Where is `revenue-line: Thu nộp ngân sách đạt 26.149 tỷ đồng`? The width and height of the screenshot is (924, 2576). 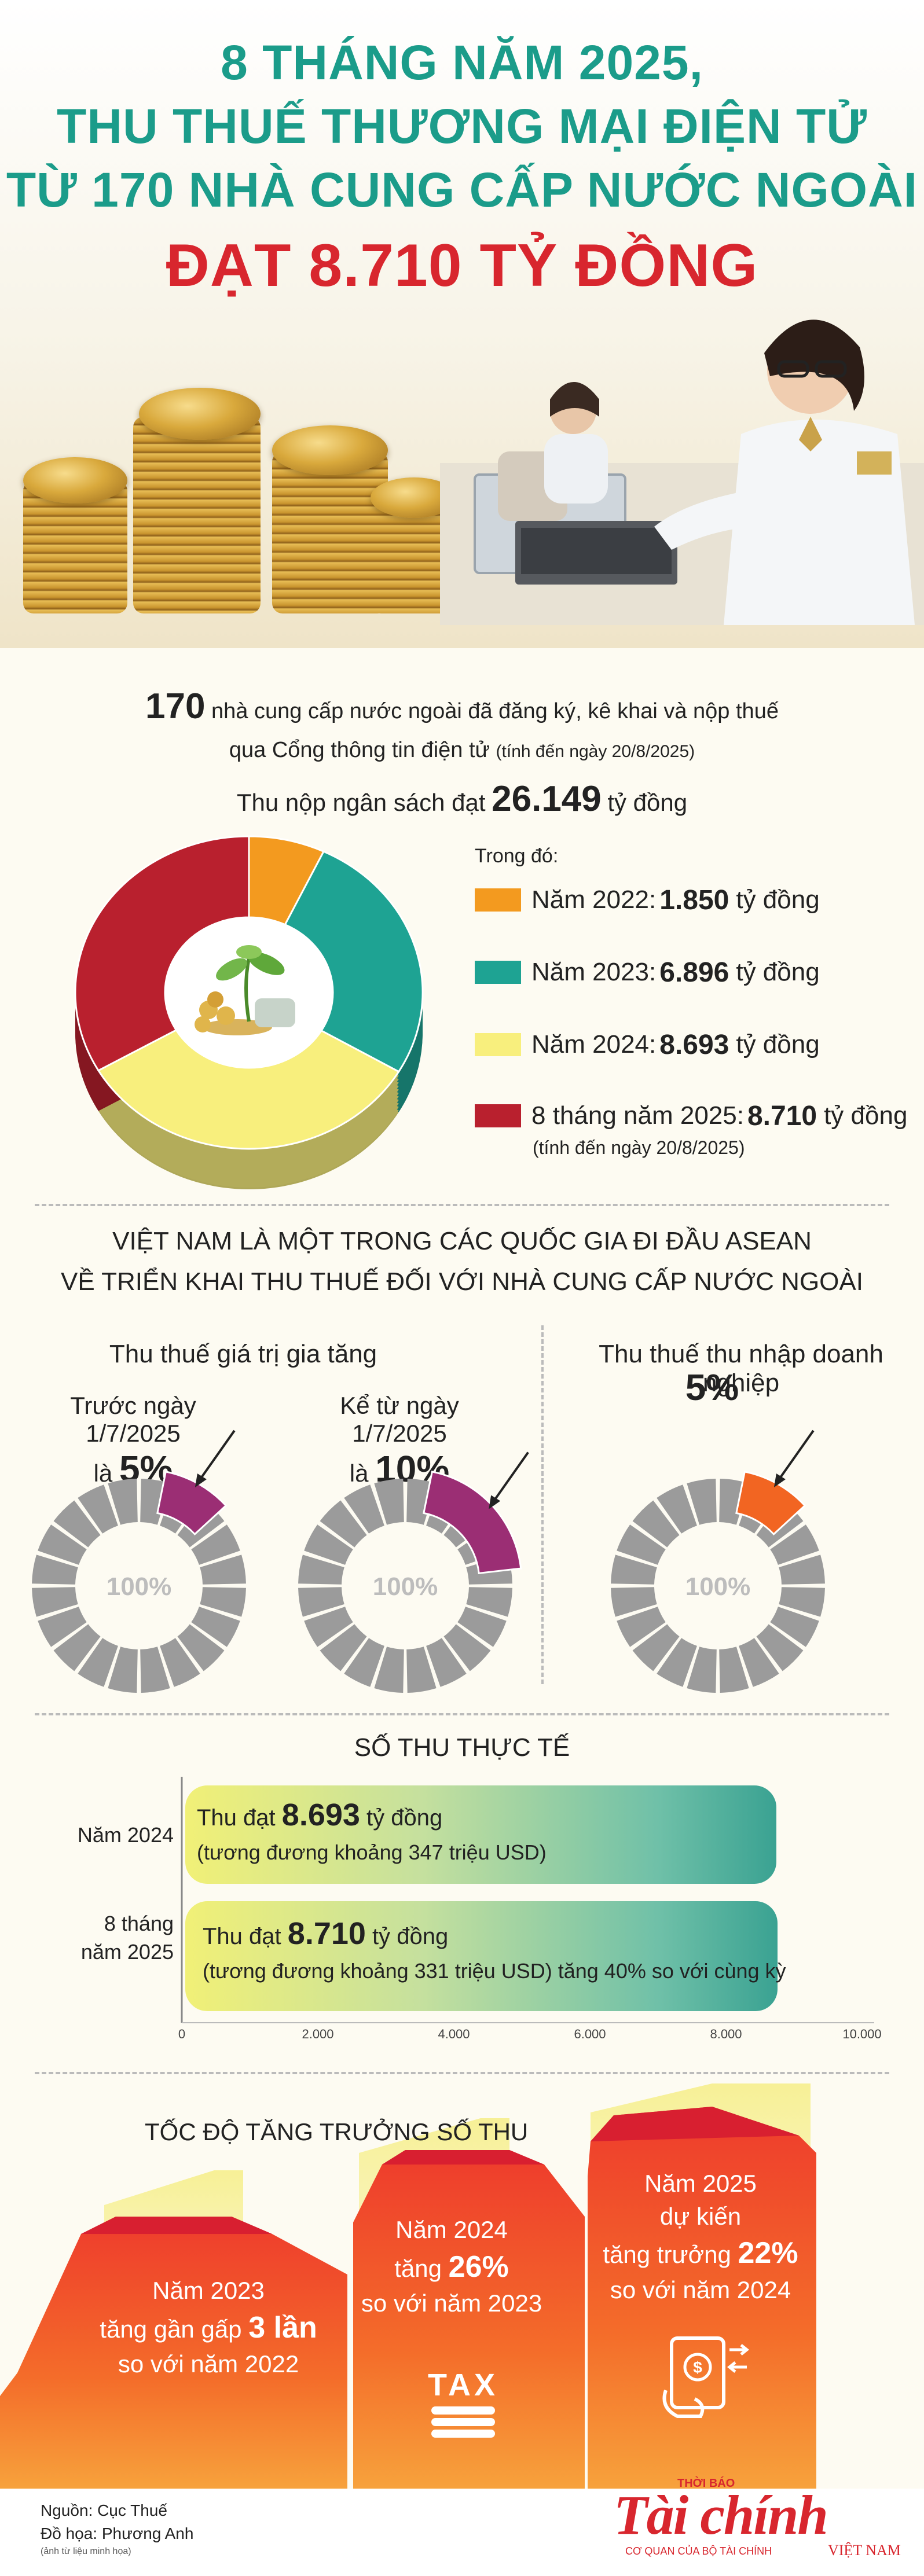
revenue-line: Thu nộp ngân sách đạt 26.149 tỷ đồng is located at coordinates (462, 799).